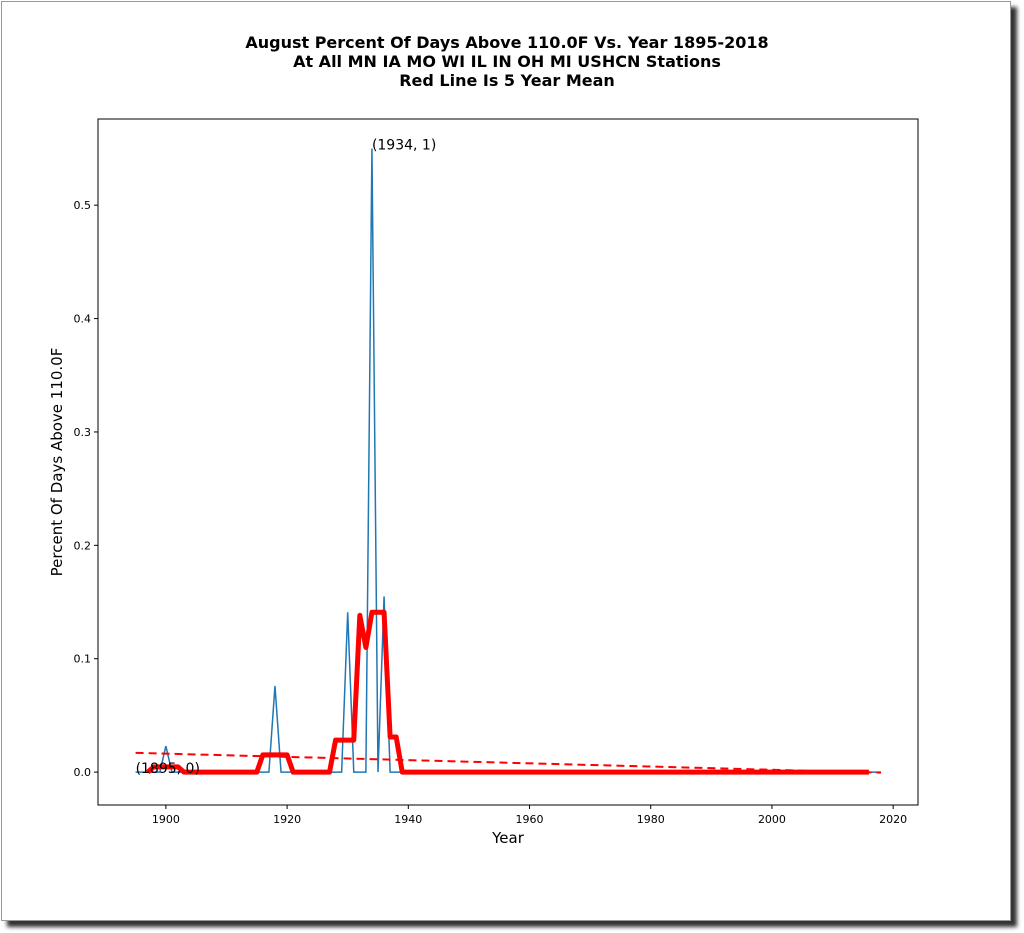 Image resolution: width=1024 pixels, height=933 pixels. I want to click on x-tick-label: 2020, so click(893, 819).